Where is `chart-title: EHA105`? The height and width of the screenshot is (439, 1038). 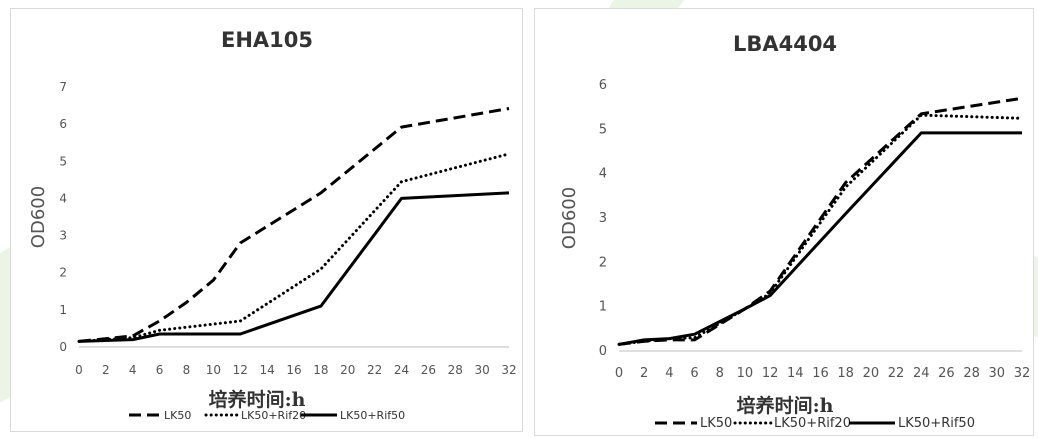
chart-title: EHA105 is located at coordinates (267, 40).